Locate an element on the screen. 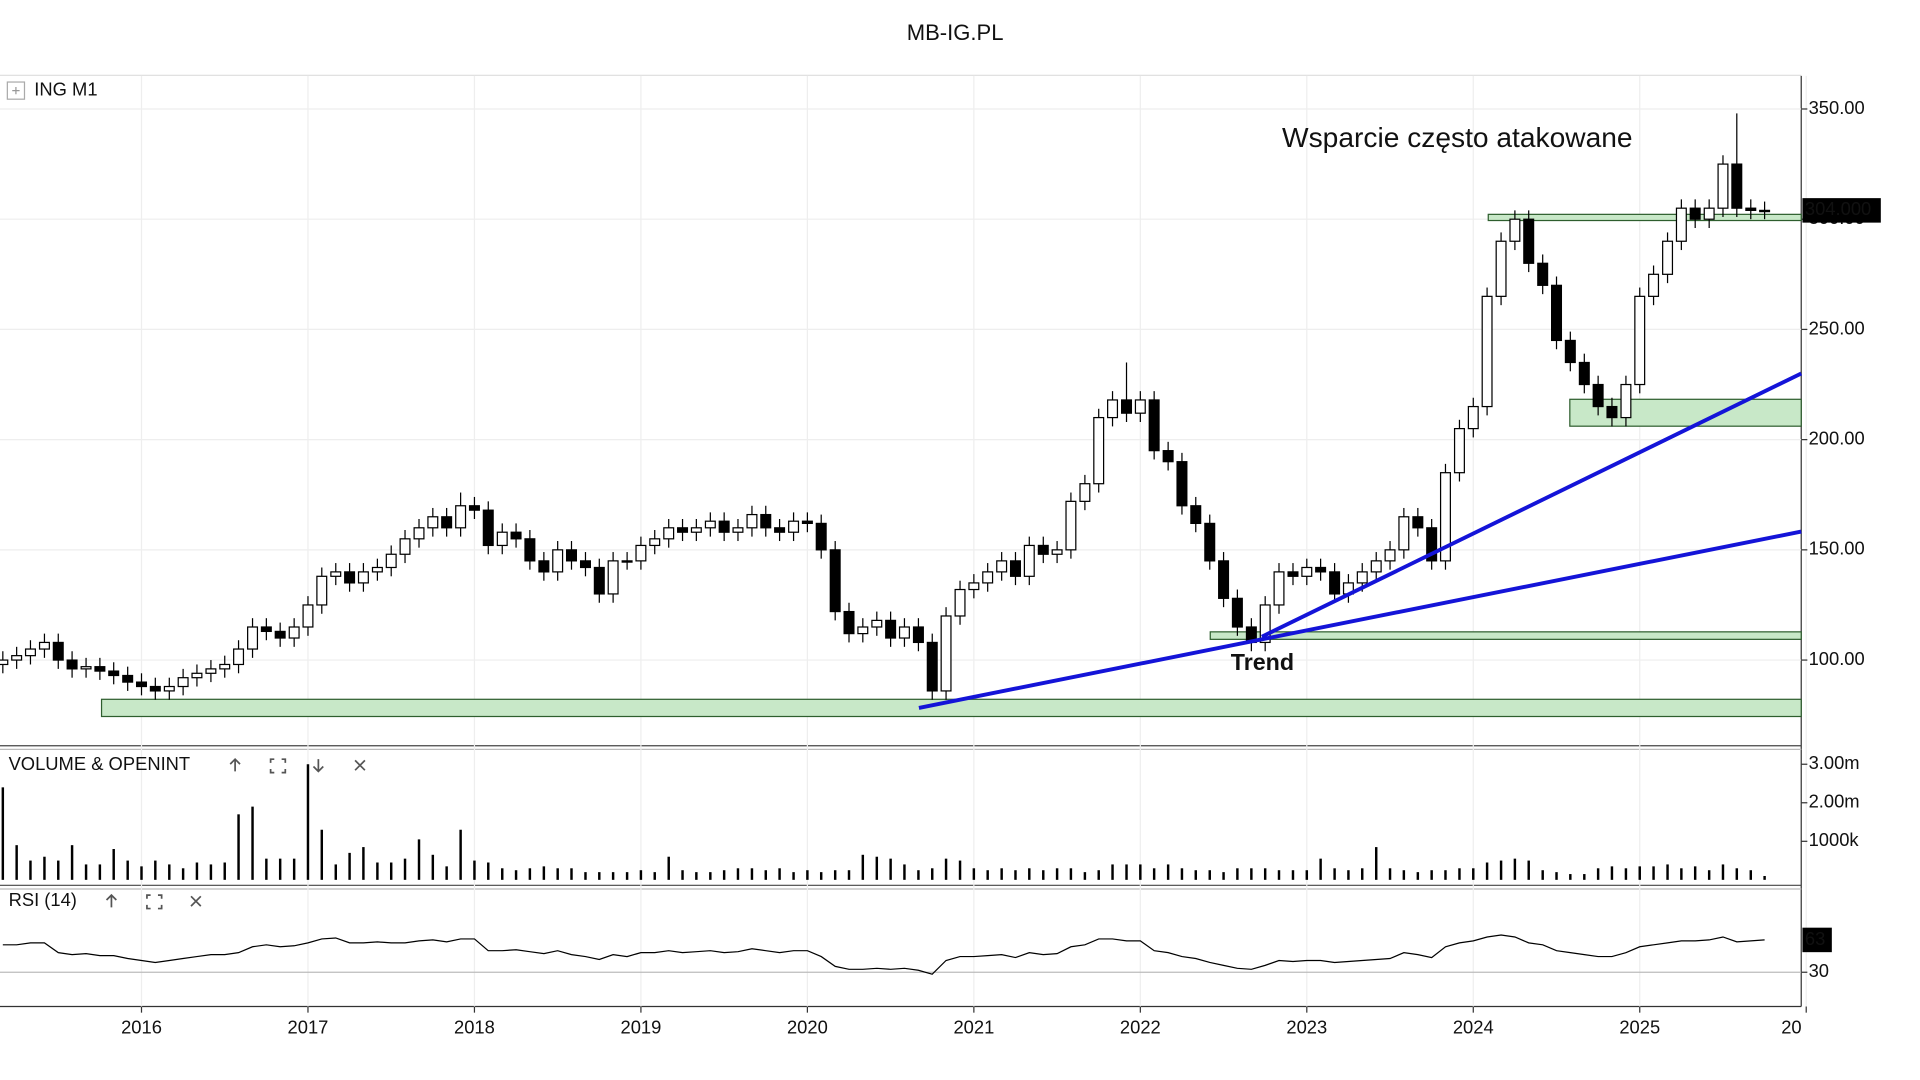  expand-button is located at coordinates (16, 90).